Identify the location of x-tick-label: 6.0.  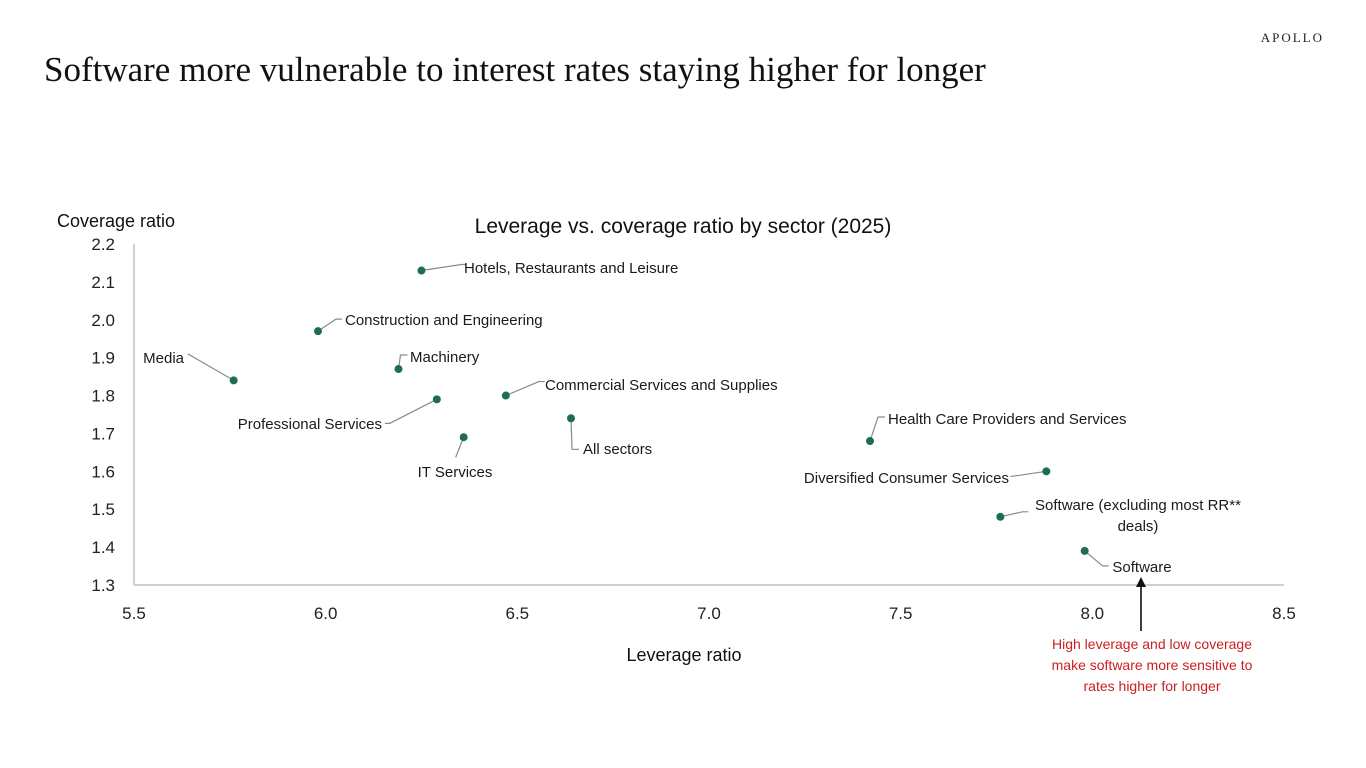
(326, 613).